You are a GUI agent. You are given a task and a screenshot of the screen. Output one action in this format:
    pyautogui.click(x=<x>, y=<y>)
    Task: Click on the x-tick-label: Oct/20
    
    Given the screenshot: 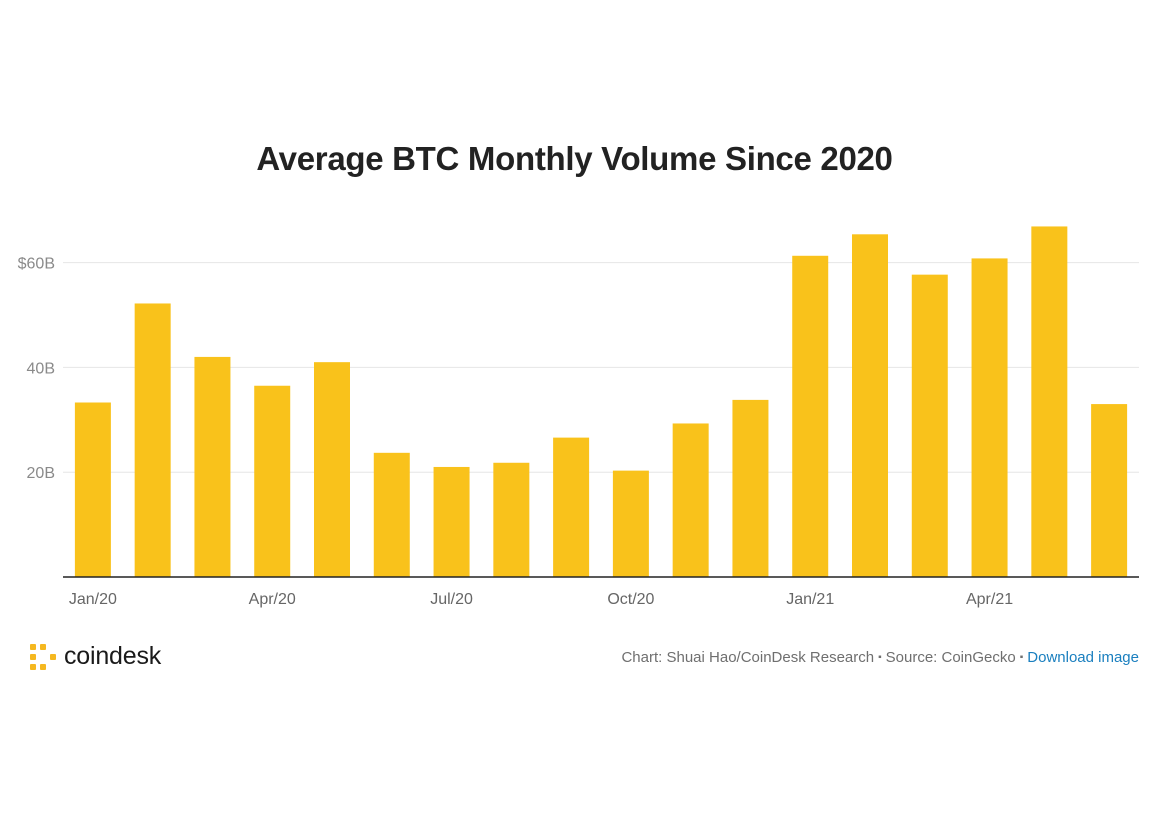 What is the action you would take?
    pyautogui.click(x=630, y=599)
    